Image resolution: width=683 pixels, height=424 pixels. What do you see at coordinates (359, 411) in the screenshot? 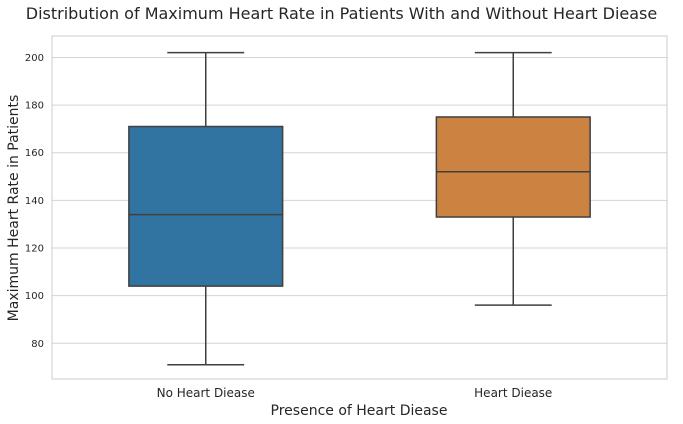
I see `x-axis-label: Presence of Heart Diease` at bounding box center [359, 411].